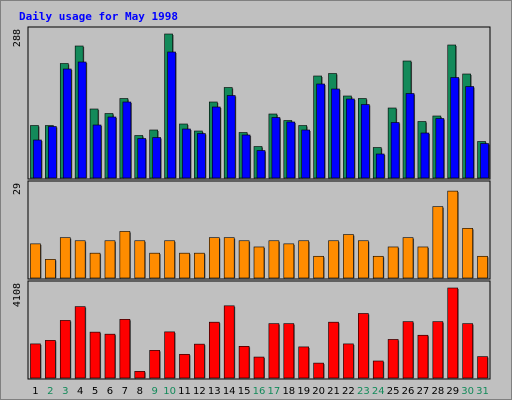 The width and height of the screenshot is (512, 401). What do you see at coordinates (169, 391) in the screenshot?
I see `x-tick-label: 10` at bounding box center [169, 391].